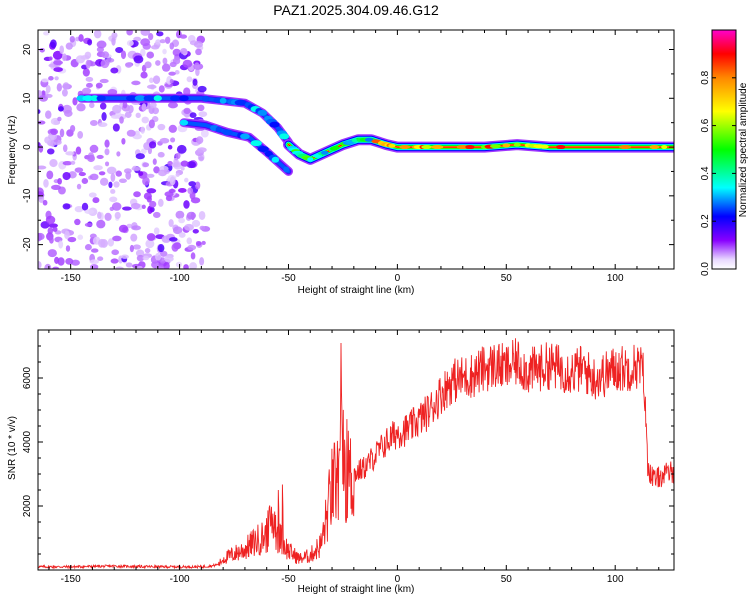 Image resolution: width=750 pixels, height=600 pixels. Describe the element at coordinates (705, 173) in the screenshot. I see `colorbar-tick-label: 0.4` at that location.